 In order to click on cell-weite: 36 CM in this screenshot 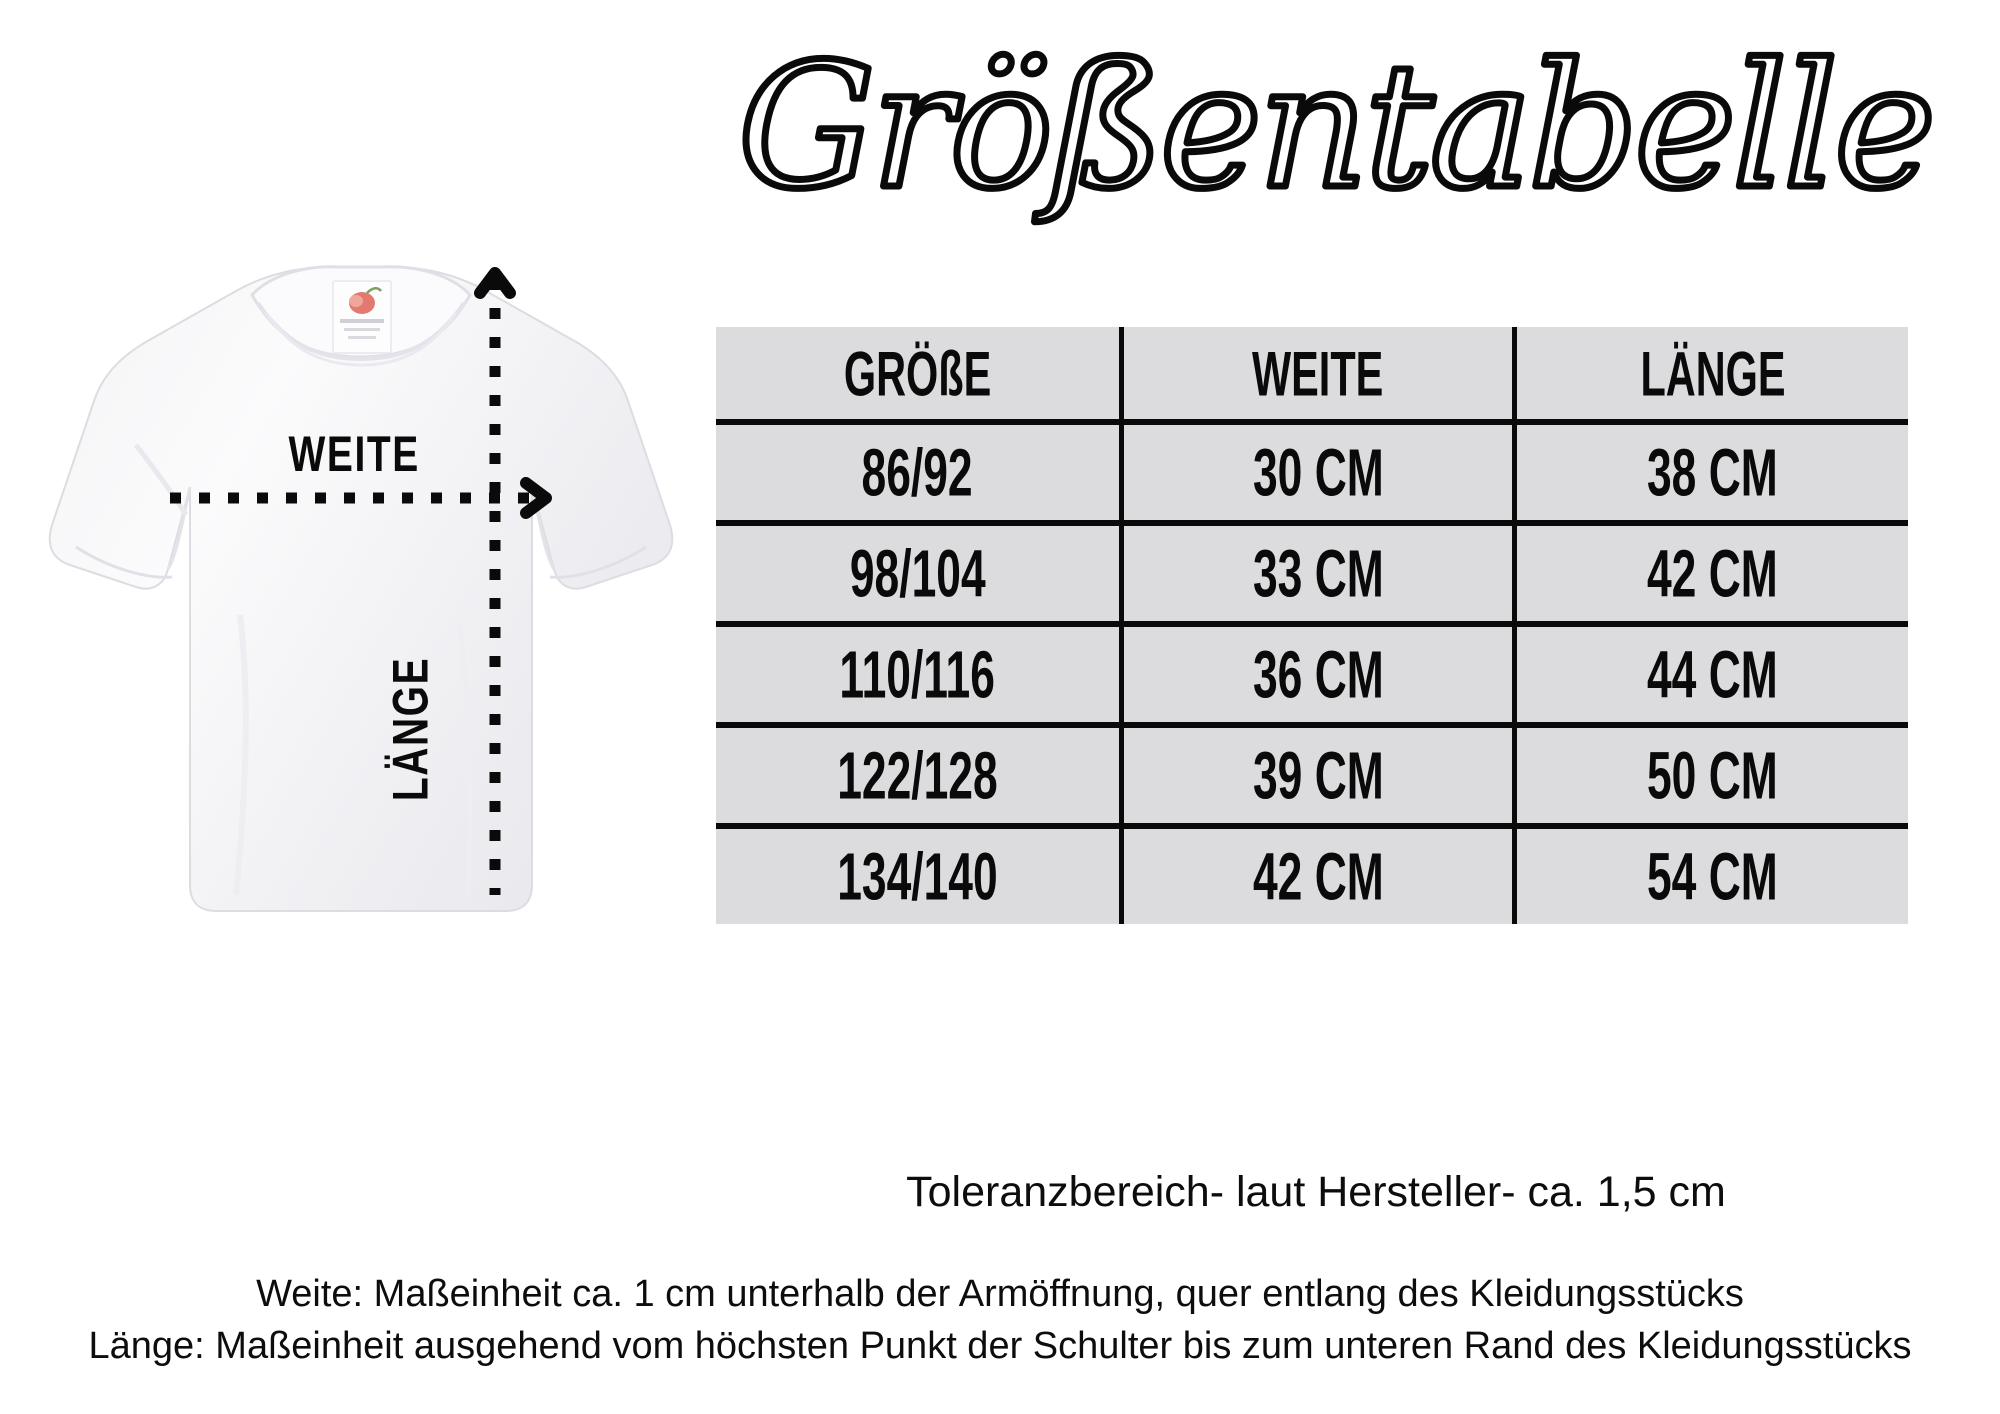, I will do `click(1318, 673)`.